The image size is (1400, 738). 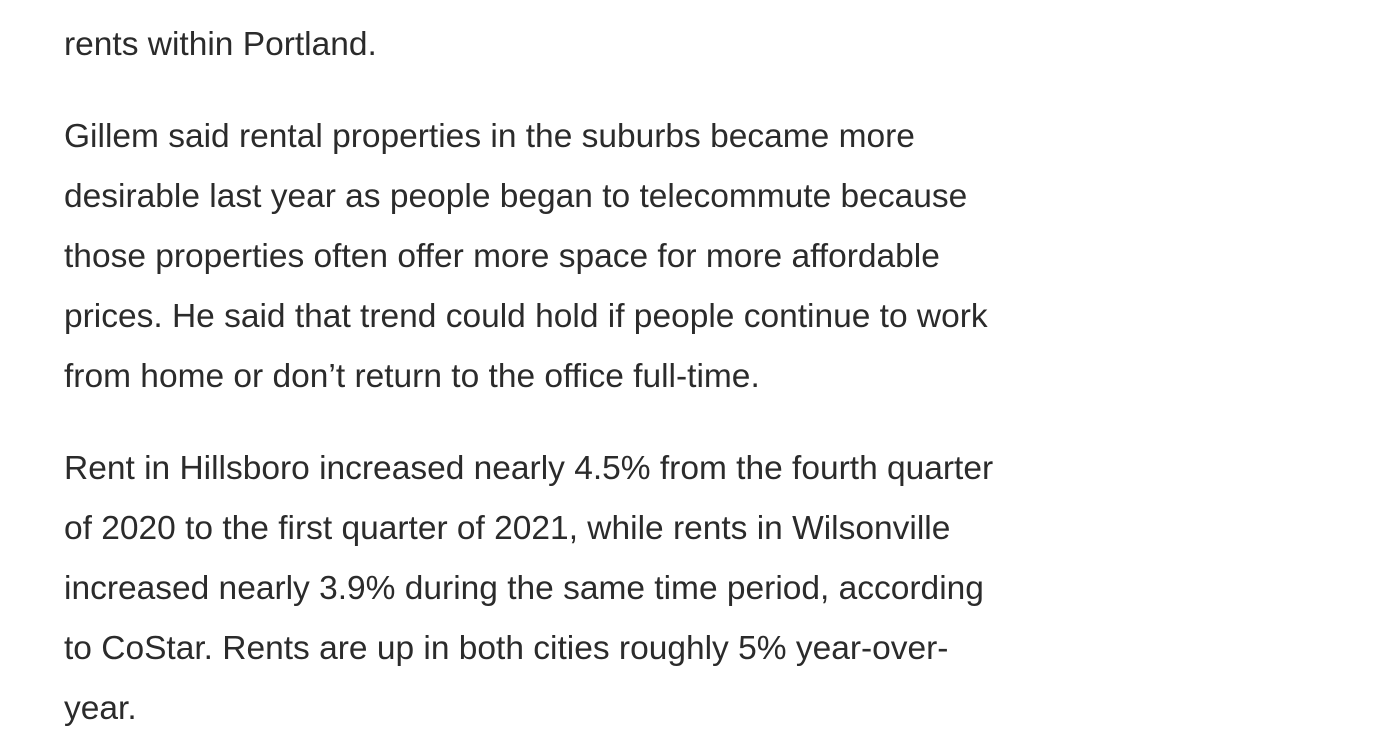 I want to click on paragraph-line: rents within Portland., so click(x=220, y=44).